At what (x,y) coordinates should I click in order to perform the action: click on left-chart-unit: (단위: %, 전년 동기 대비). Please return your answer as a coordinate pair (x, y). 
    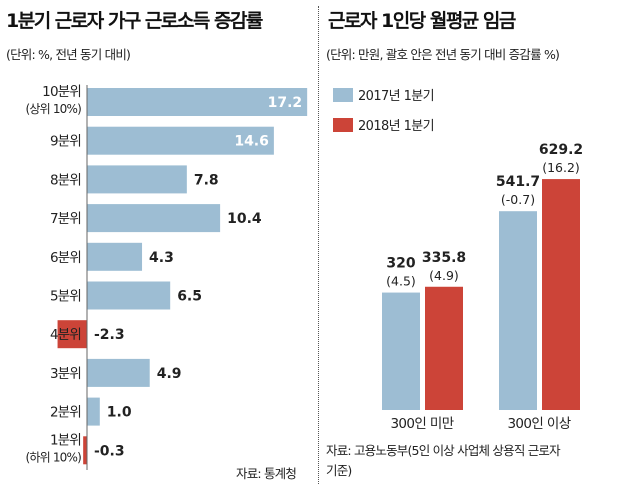
    Looking at the image, I should click on (68, 54).